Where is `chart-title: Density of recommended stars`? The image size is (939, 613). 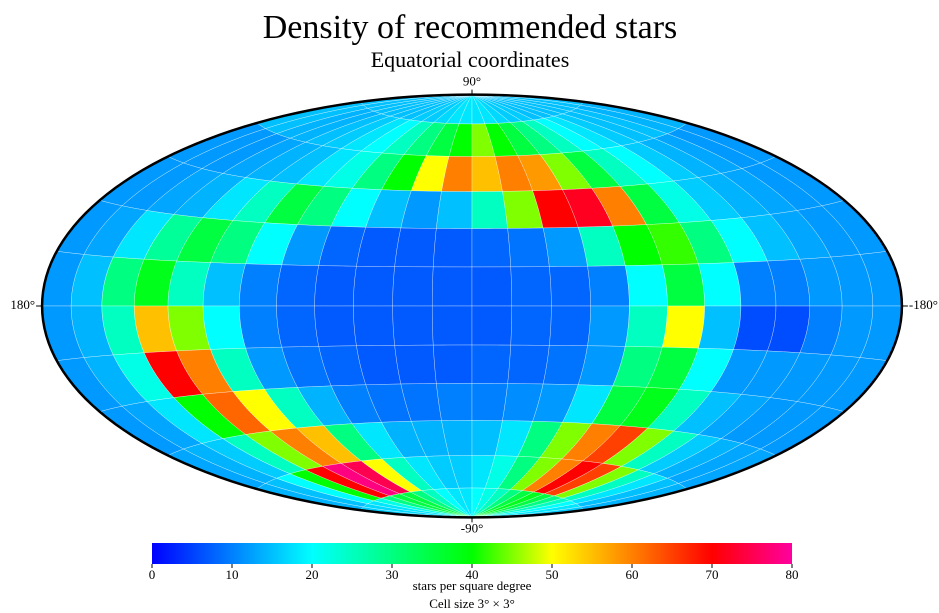
chart-title: Density of recommended stars is located at coordinates (470, 27).